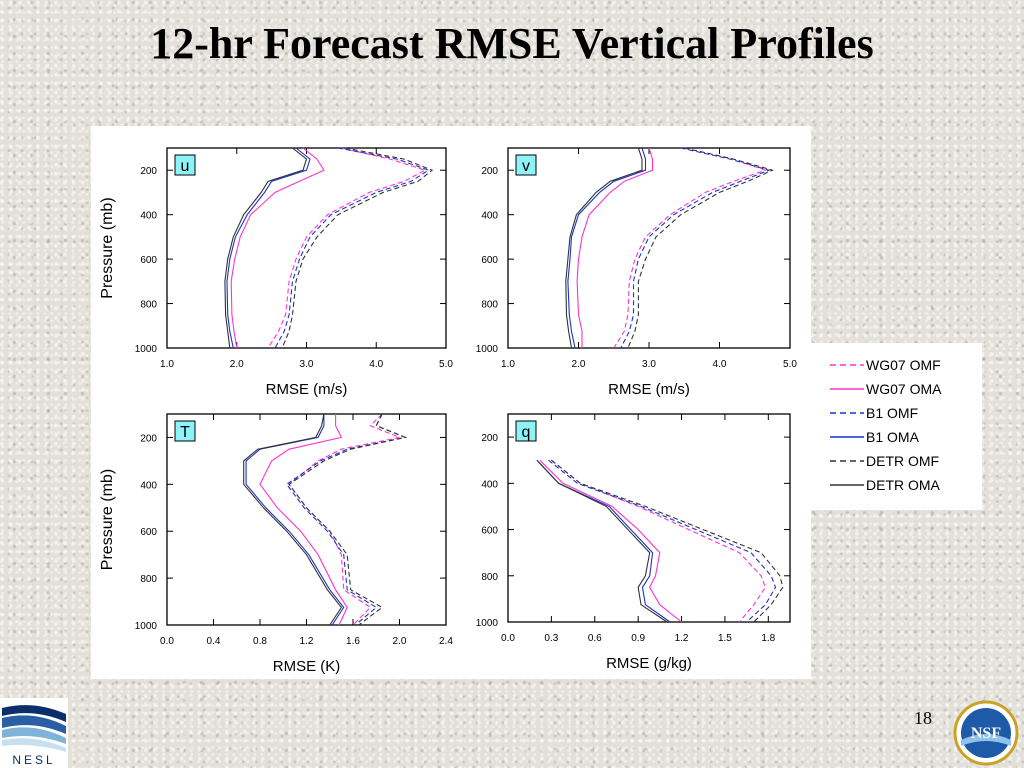 The width and height of the screenshot is (1024, 768). Describe the element at coordinates (892, 413) in the screenshot. I see `legend-label: B1 OMF` at that location.